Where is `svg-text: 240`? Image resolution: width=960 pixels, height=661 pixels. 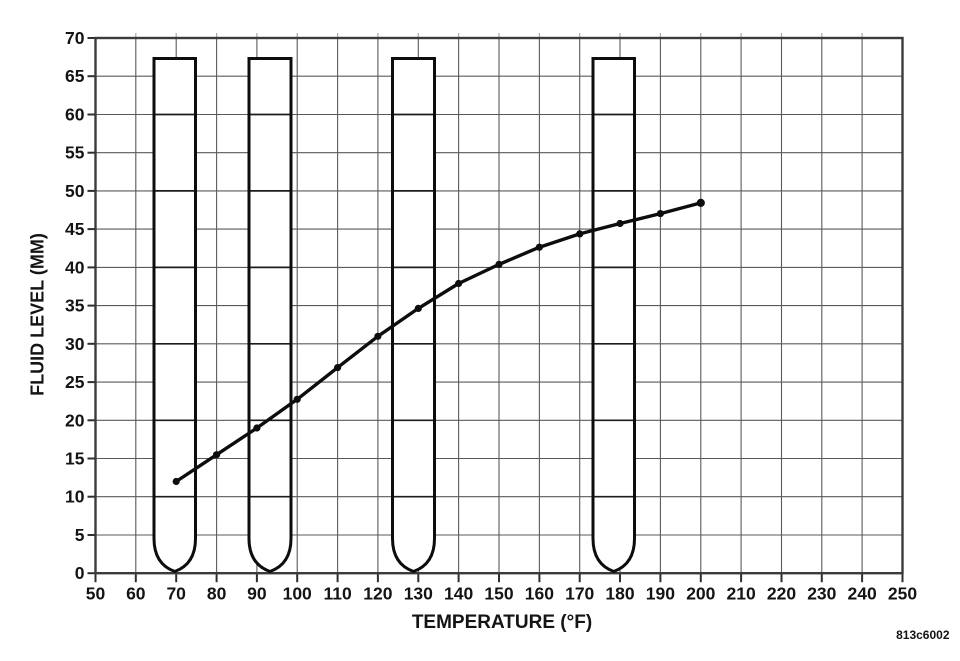 svg-text: 240 is located at coordinates (861, 594).